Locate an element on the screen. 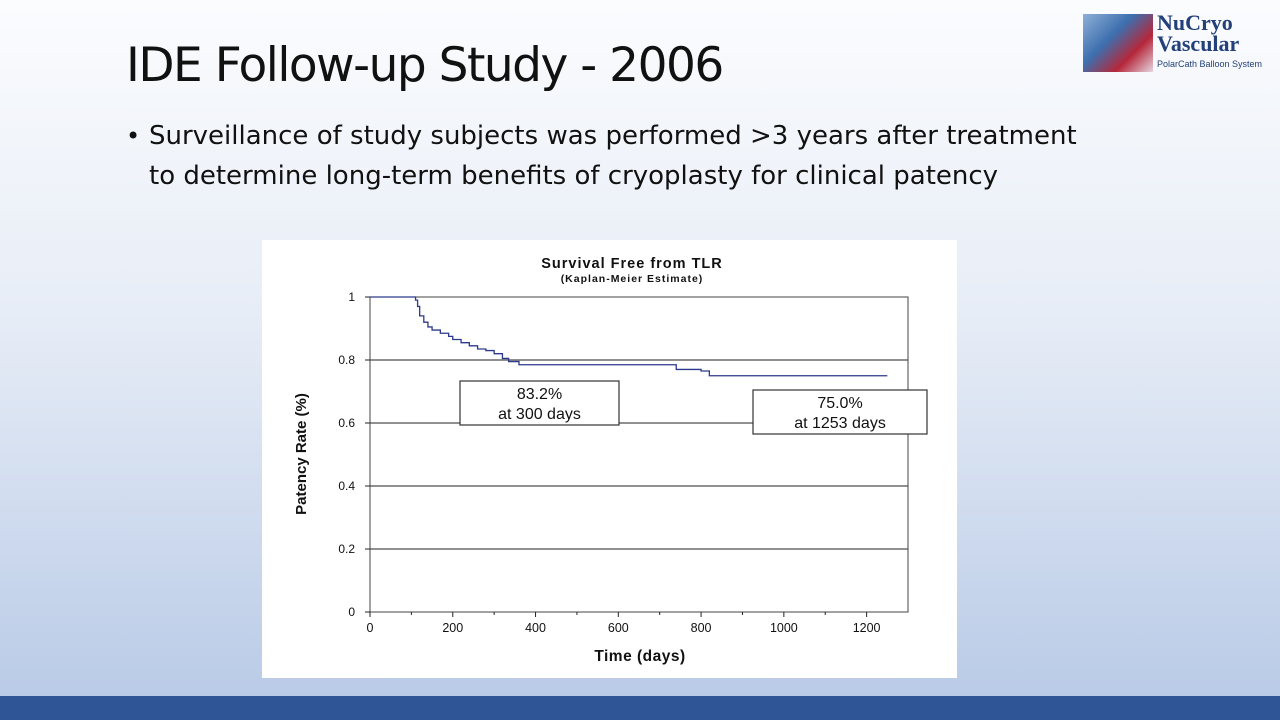  y-axis-label: Patency Rate (%) is located at coordinates (301, 454).